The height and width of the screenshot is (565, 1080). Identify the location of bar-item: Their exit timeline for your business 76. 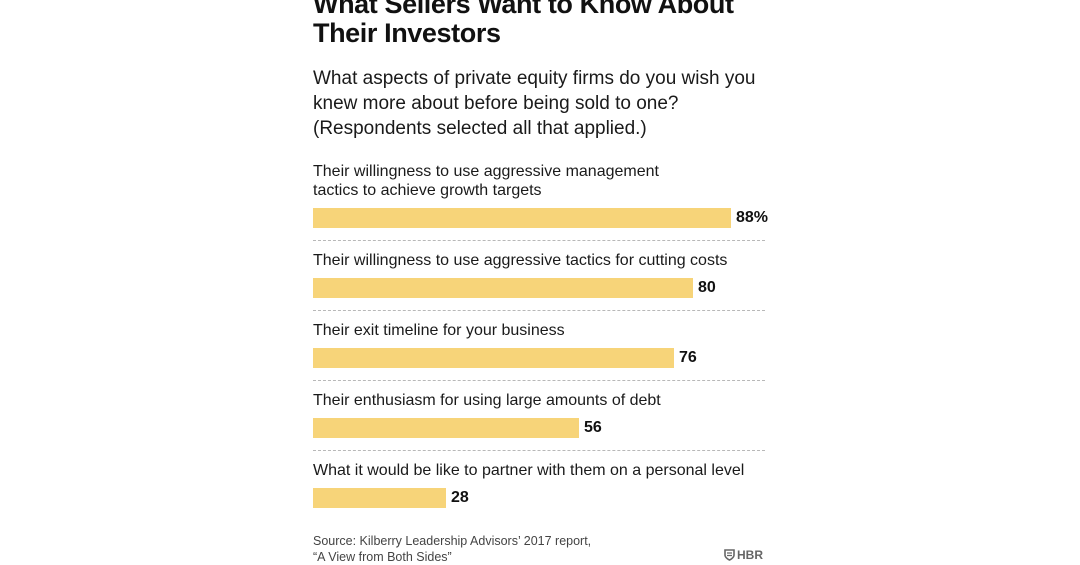
(543, 344).